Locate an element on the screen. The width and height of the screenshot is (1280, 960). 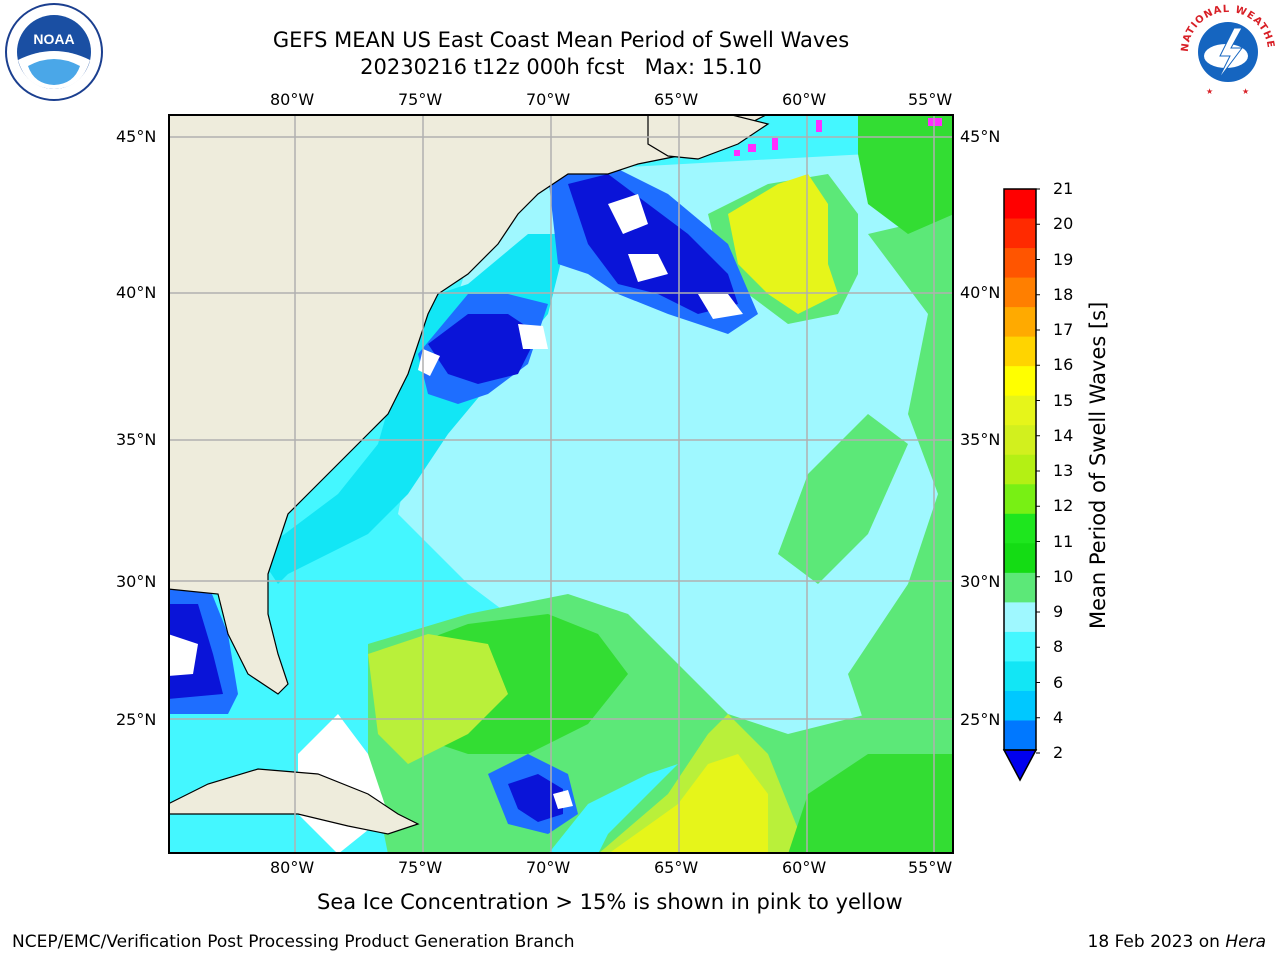
lon-label-bottom-70w: 70°W is located at coordinates (548, 867).